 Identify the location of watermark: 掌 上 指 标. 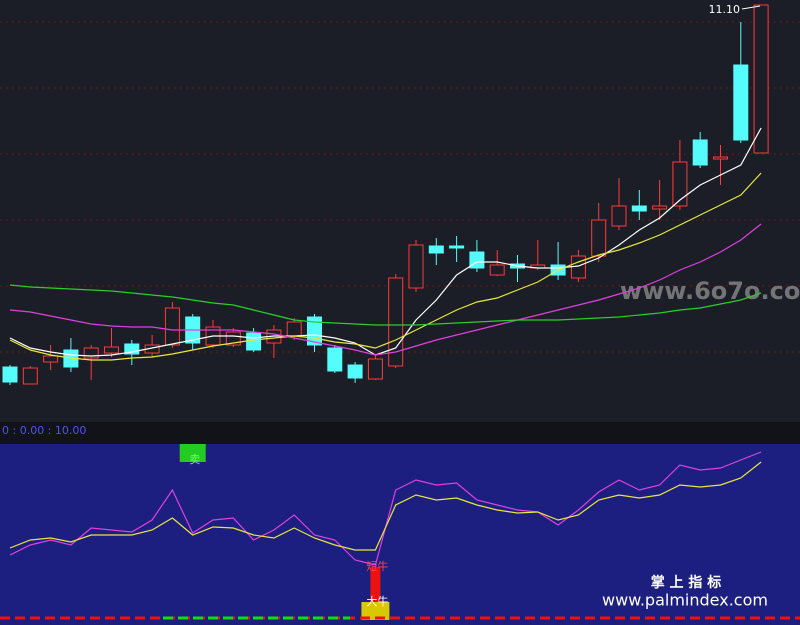
(686, 582).